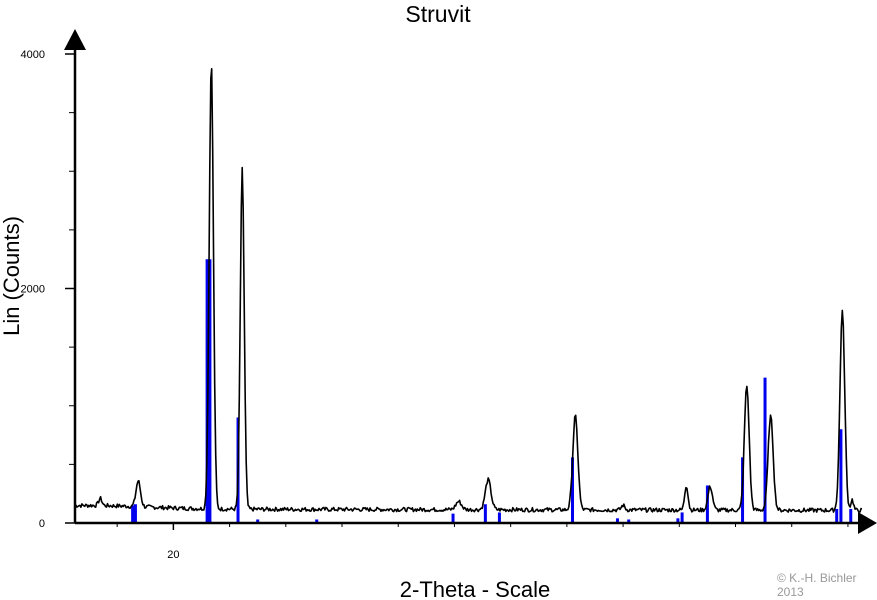 The height and width of the screenshot is (600, 877). Describe the element at coordinates (42, 524) in the screenshot. I see `y-tick-label: 0` at that location.